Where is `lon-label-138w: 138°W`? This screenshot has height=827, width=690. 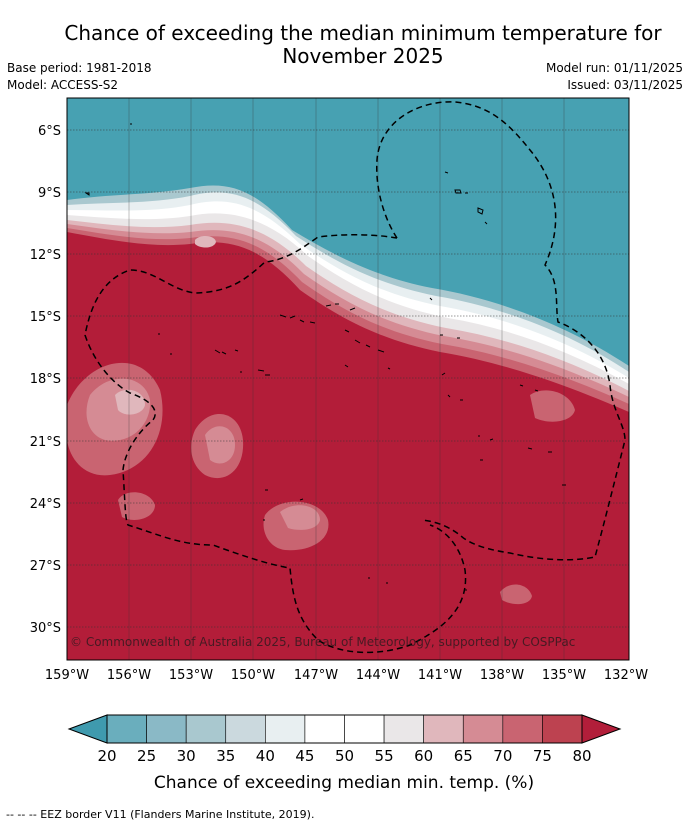
lon-label-138w: 138°W is located at coordinates (502, 675).